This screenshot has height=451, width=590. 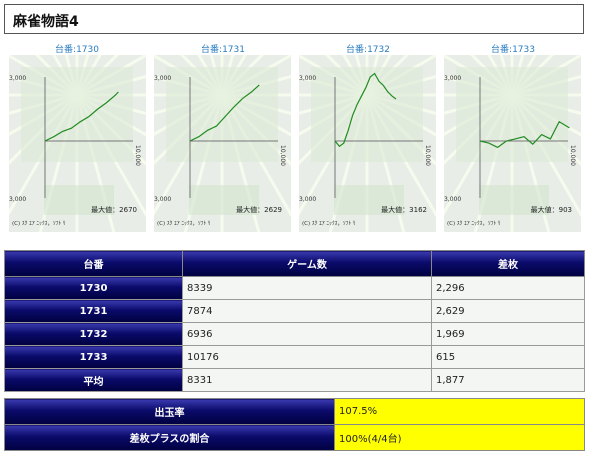 I want to click on max-value-label: 最大値：2670, so click(x=114, y=209).